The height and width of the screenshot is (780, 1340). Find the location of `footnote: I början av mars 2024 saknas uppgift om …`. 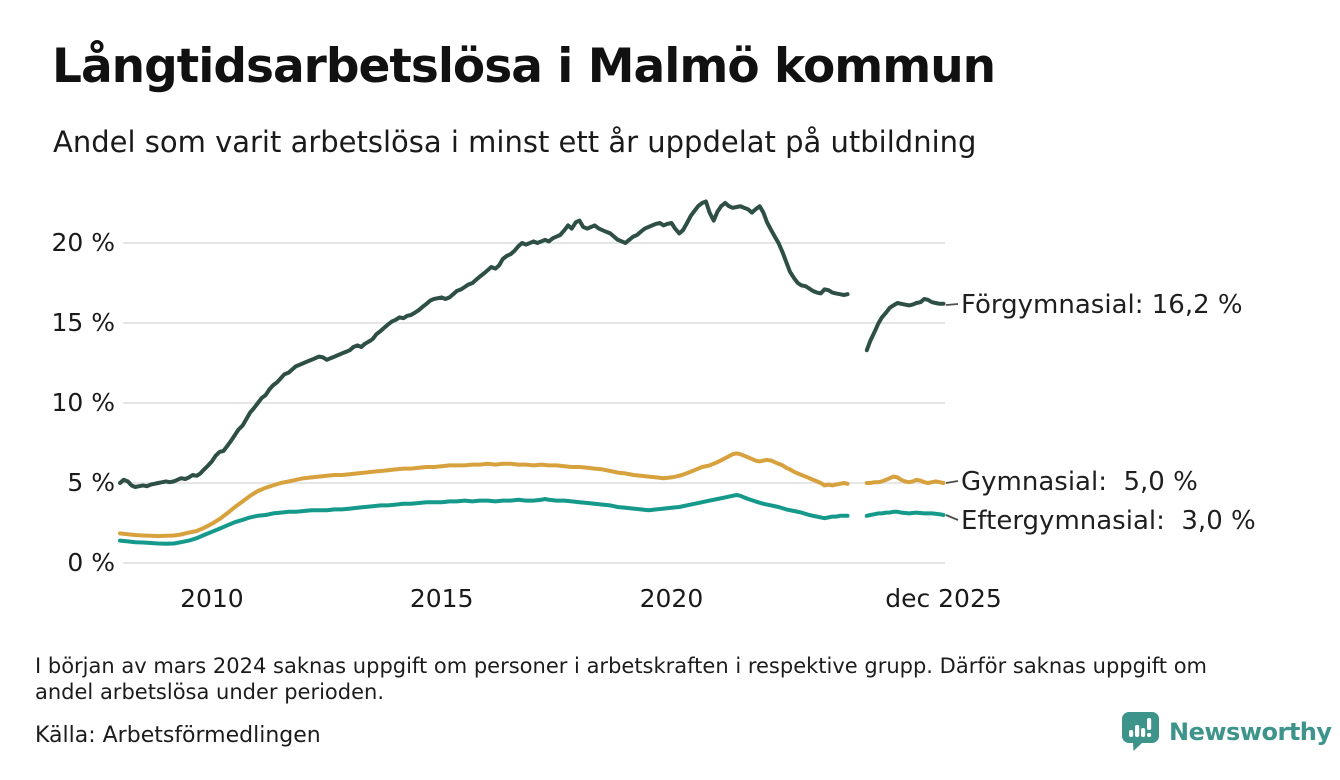

footnote: I början av mars 2024 saknas uppgift om … is located at coordinates (682, 679).